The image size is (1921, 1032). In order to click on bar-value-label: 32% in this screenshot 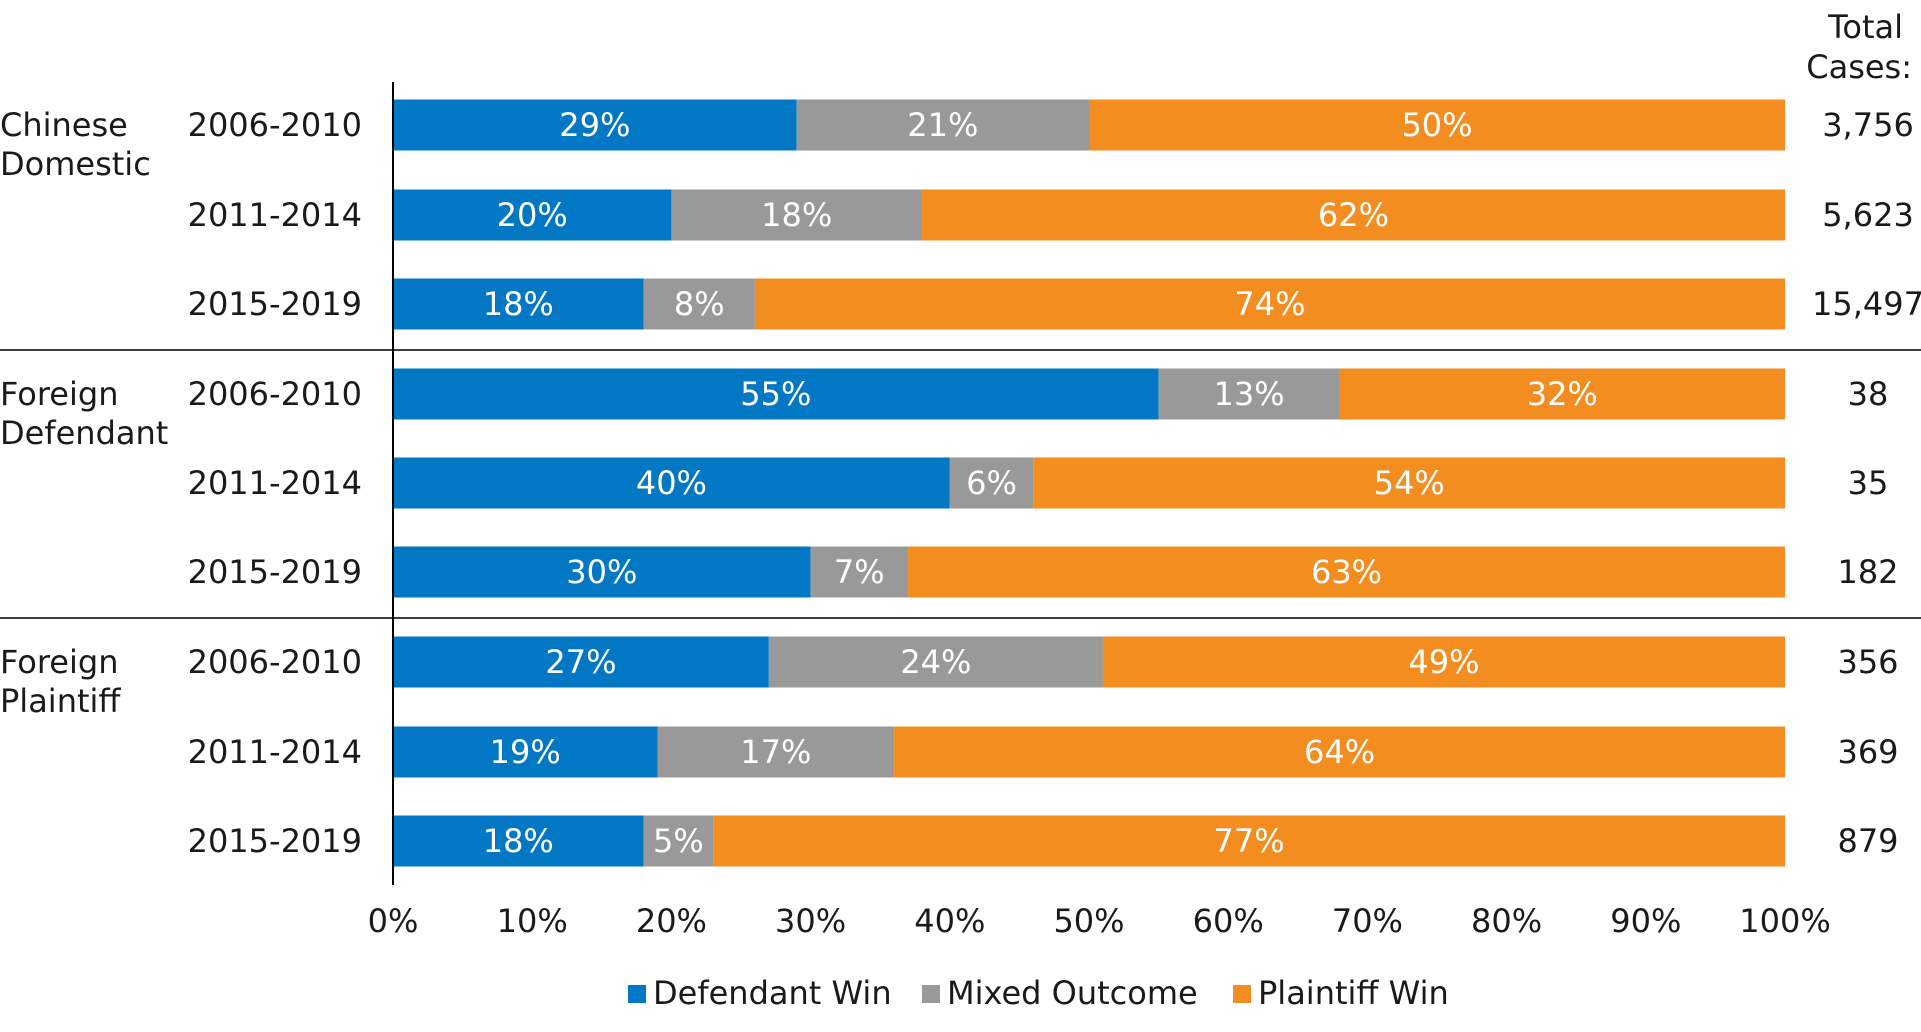, I will do `click(1562, 394)`.